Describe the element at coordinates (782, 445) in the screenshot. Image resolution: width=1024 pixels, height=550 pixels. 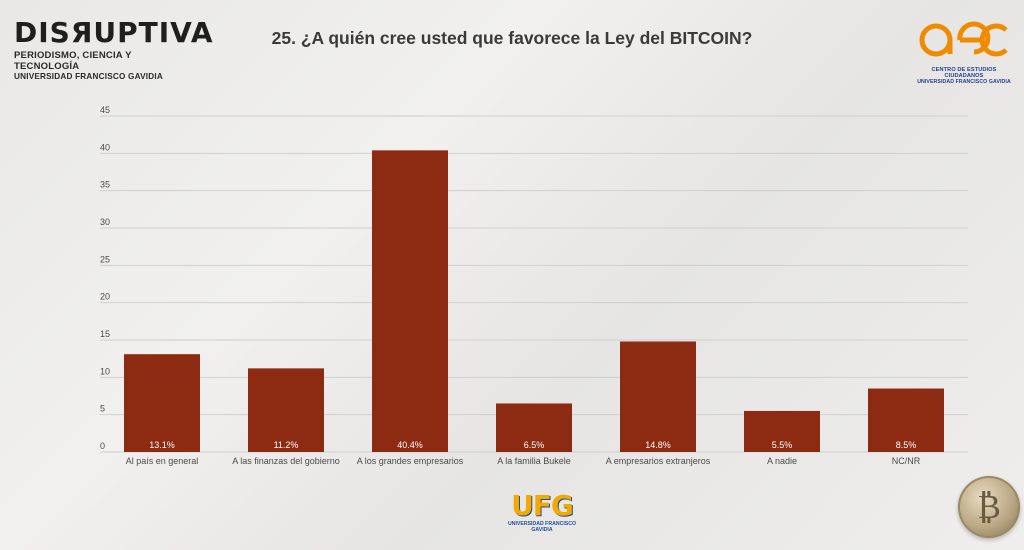
I see `data-label: 5.5%` at that location.